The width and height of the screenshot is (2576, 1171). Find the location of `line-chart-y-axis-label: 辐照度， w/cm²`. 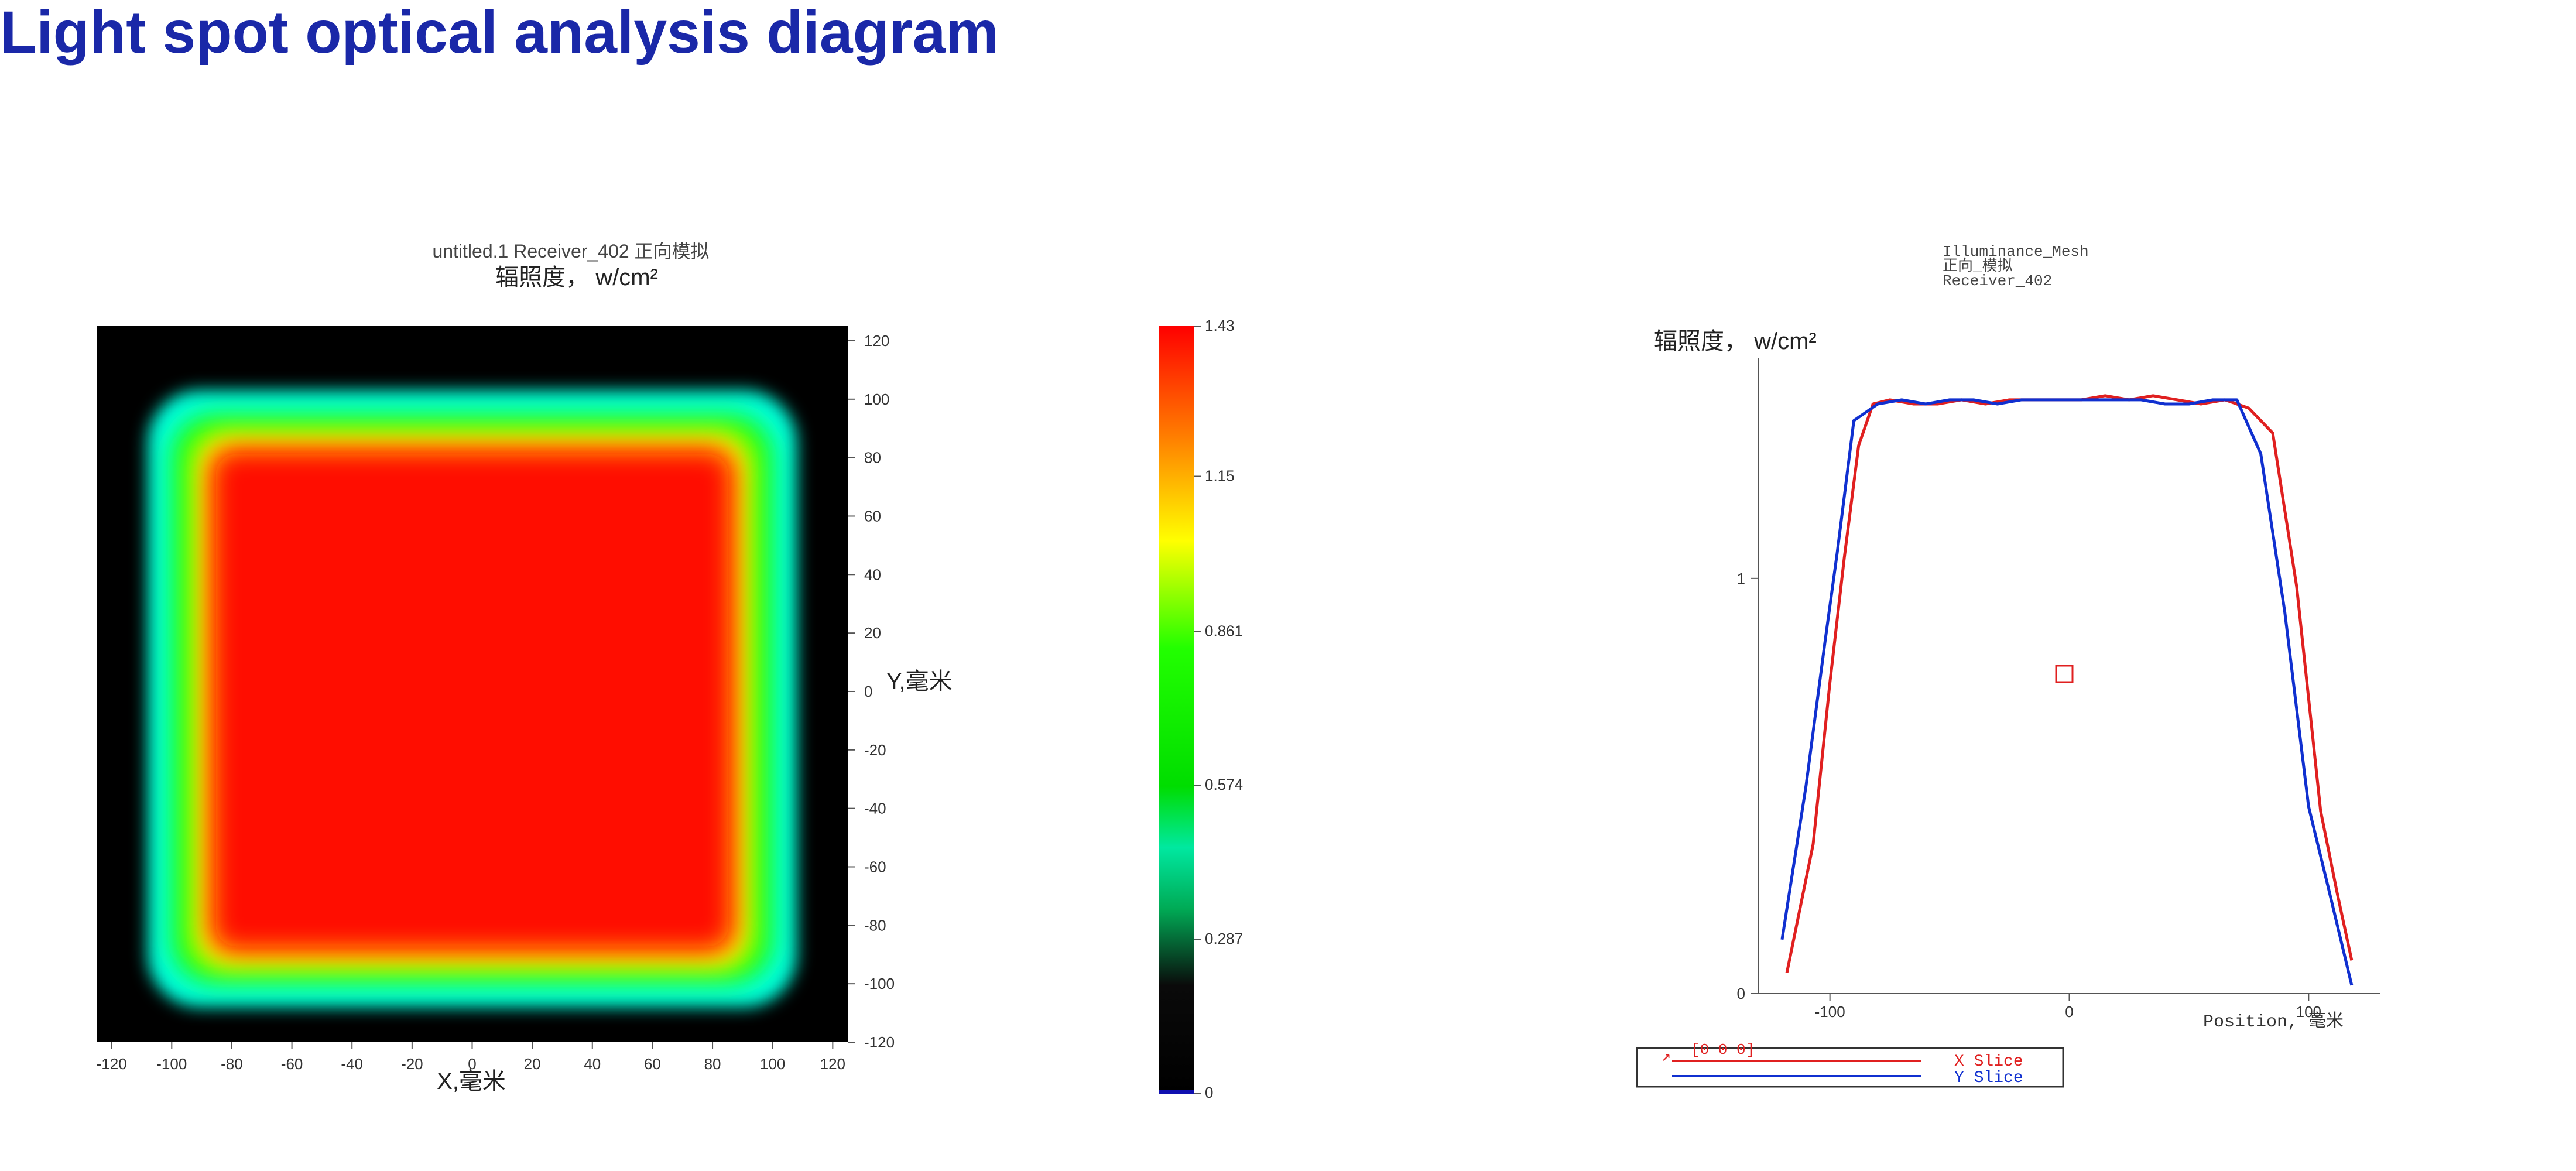

line-chart-y-axis-label: 辐照度， w/cm² is located at coordinates (1735, 341).